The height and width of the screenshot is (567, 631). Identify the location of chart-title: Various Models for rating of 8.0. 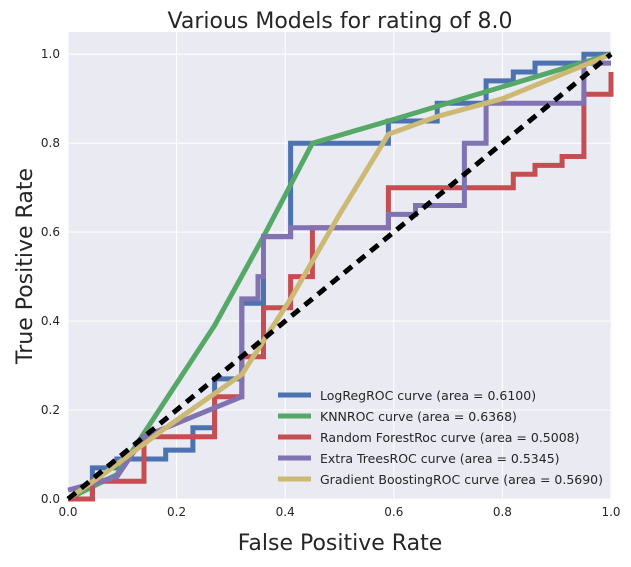
(340, 21).